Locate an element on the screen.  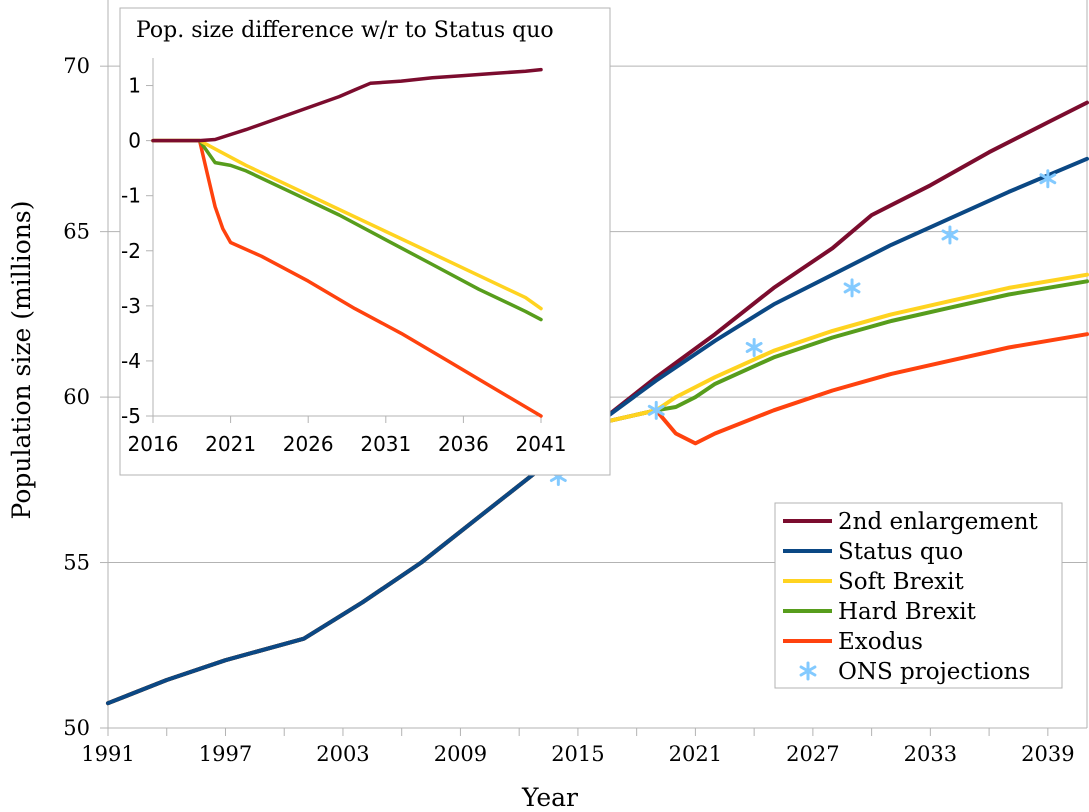
legend-frame is located at coordinates (918, 595).